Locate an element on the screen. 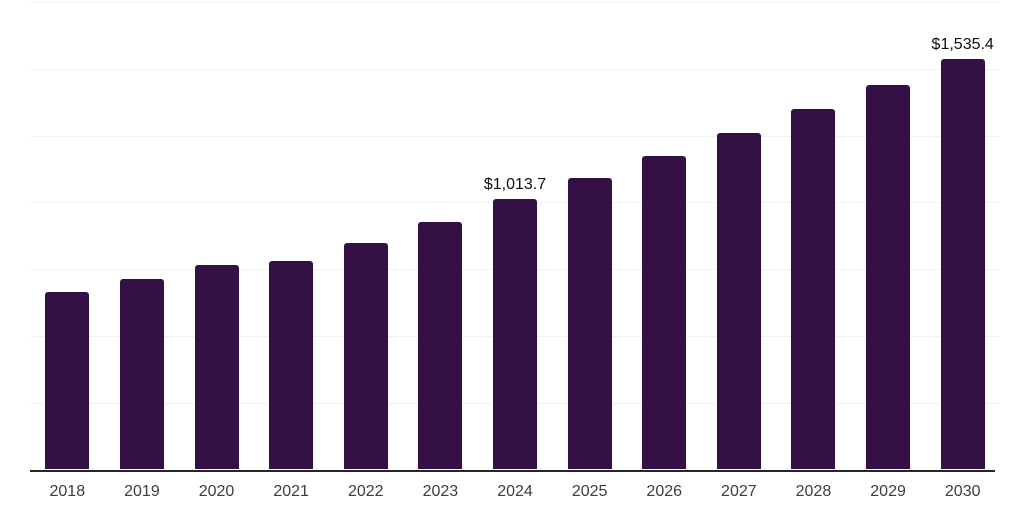  bar-2019 is located at coordinates (141, 374).